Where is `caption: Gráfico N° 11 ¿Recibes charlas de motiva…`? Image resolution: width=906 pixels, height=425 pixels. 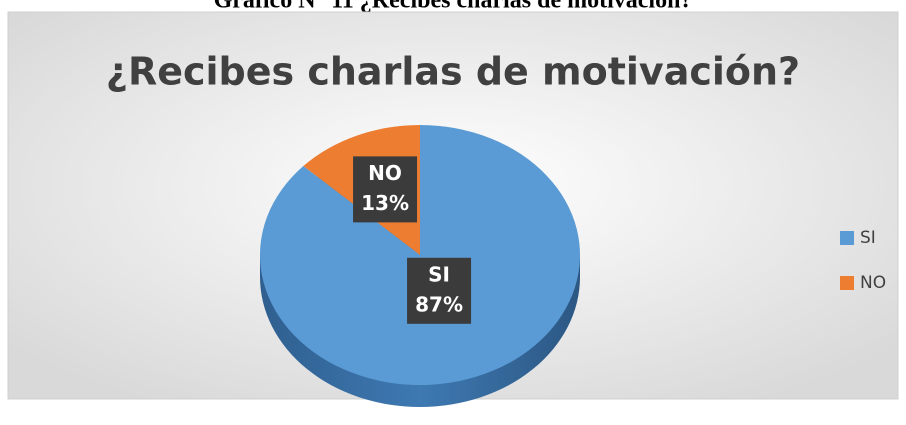
caption: Gráfico N° 11 ¿Recibes charlas de motiva… is located at coordinates (453, 7).